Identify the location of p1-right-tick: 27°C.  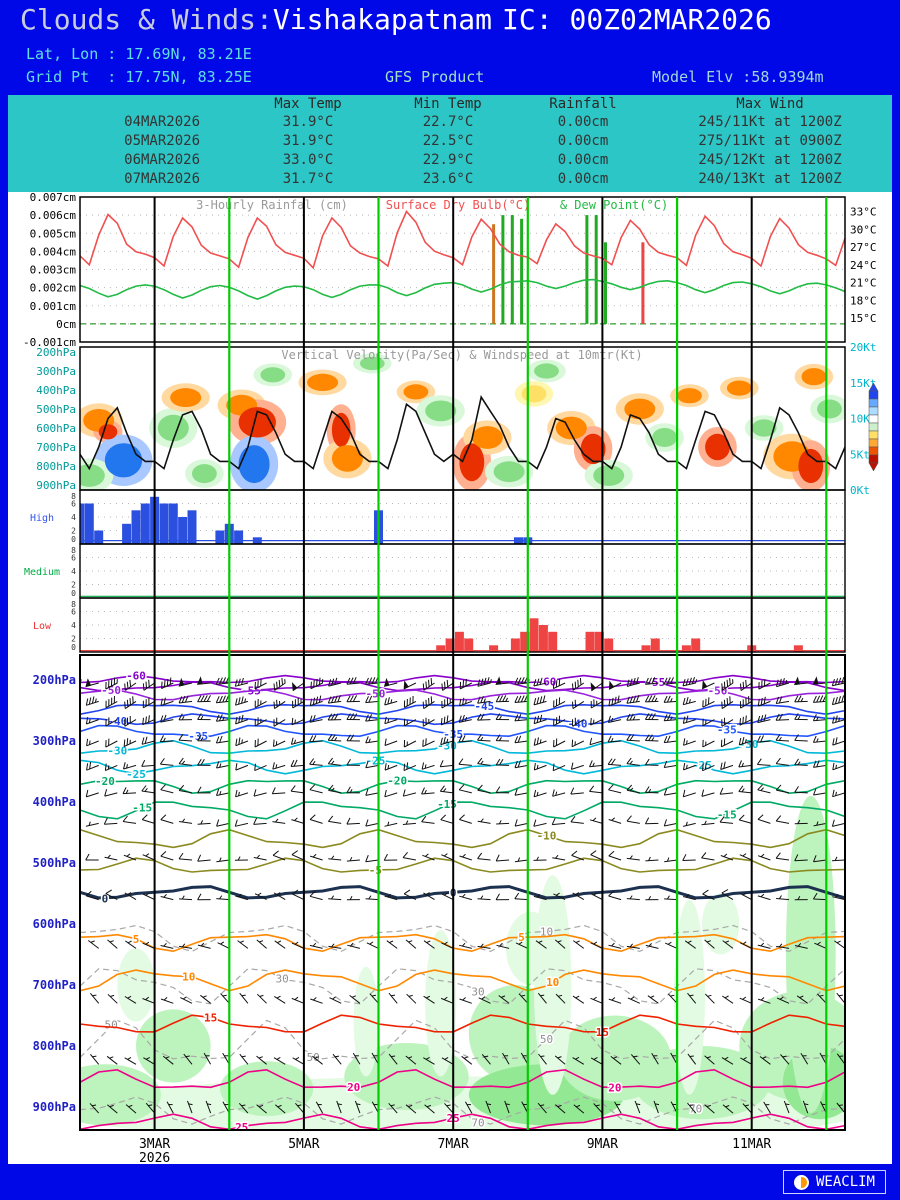
(863, 247).